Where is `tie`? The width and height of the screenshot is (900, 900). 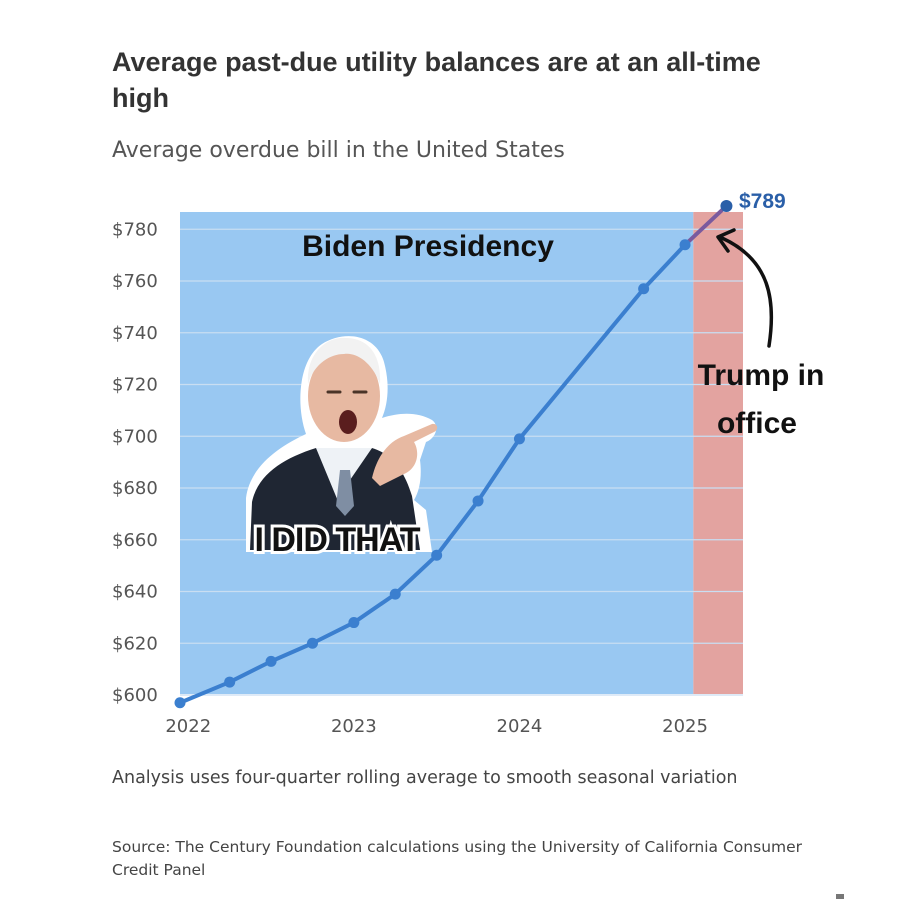
tie is located at coordinates (345, 493).